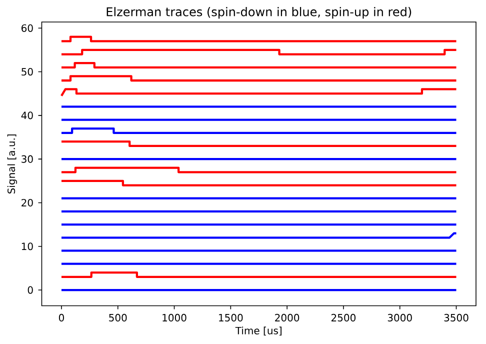  I want to click on x-tick-label: 3000, so click(400, 318).